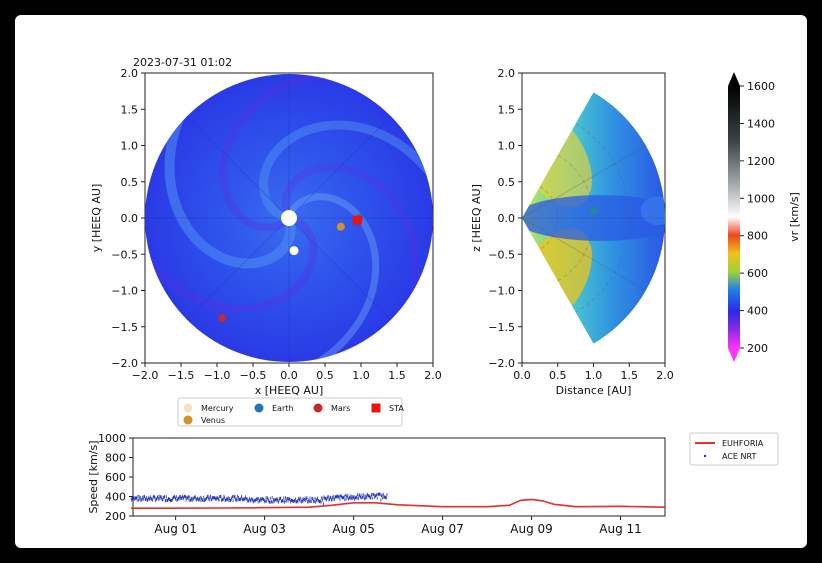 The image size is (822, 563). What do you see at coordinates (264, 529) in the screenshot?
I see `x-tick-label: Aug 03` at bounding box center [264, 529].